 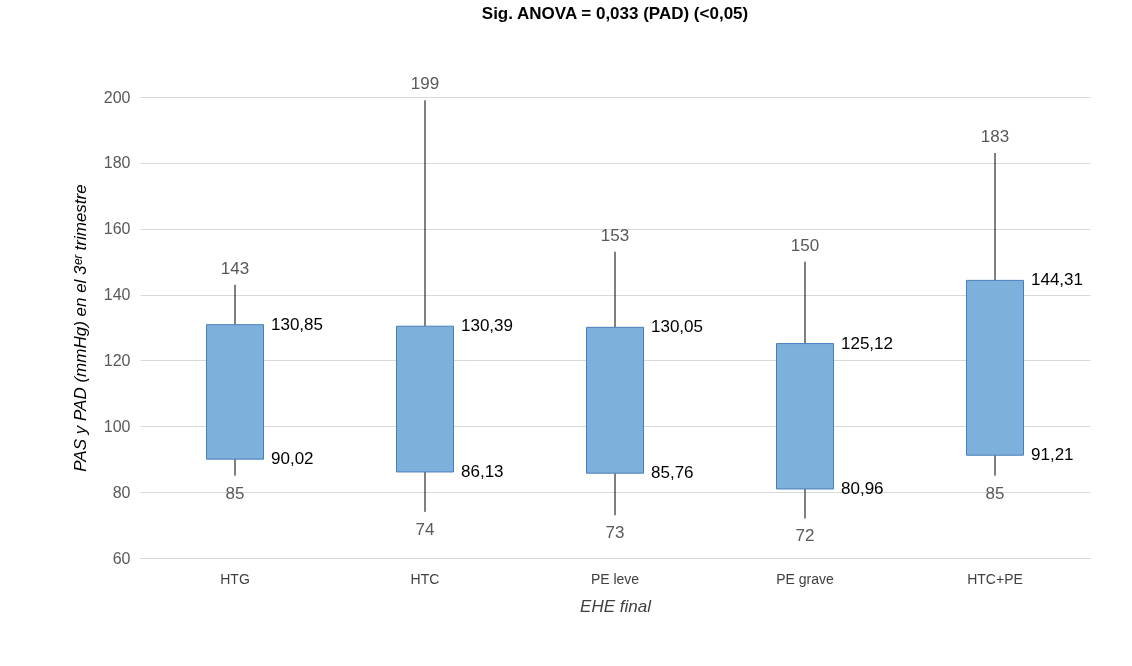 What do you see at coordinates (117, 360) in the screenshot?
I see `y-tick-label: 120` at bounding box center [117, 360].